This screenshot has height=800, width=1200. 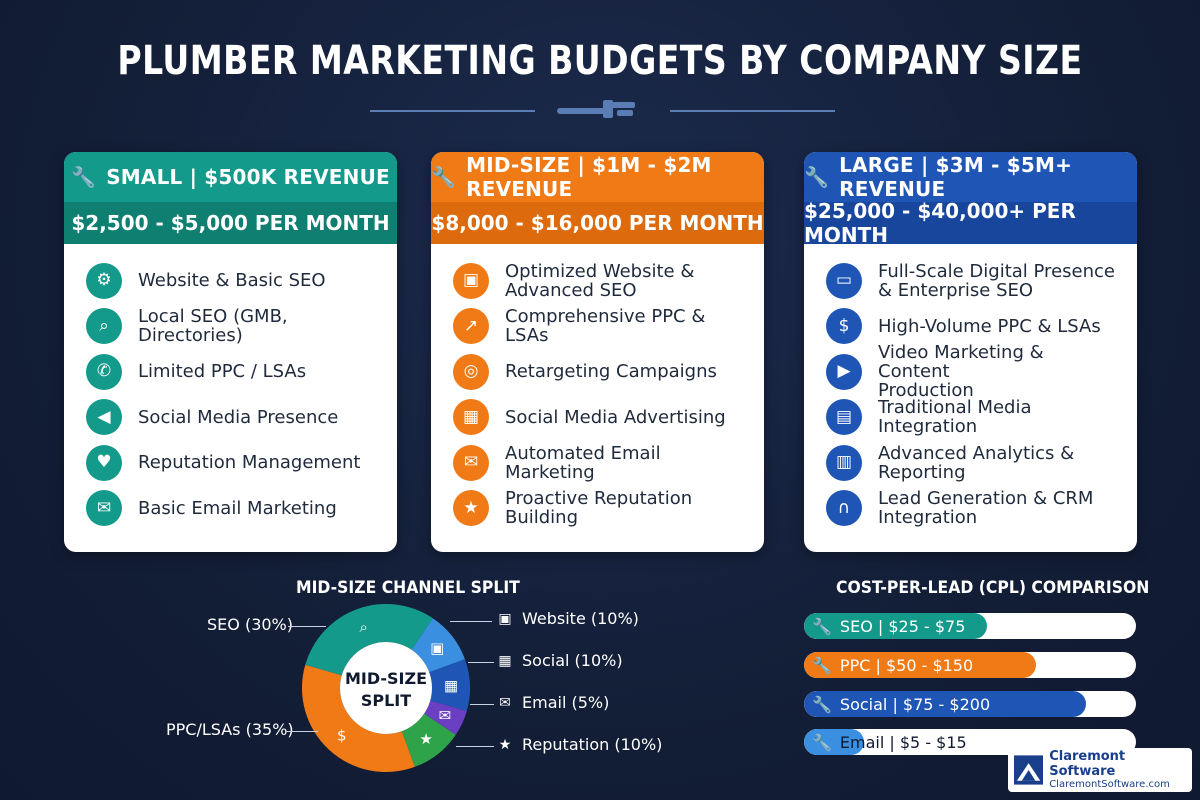 I want to click on list-item: ✆ Limited PPC / LSAs, so click(x=232, y=372).